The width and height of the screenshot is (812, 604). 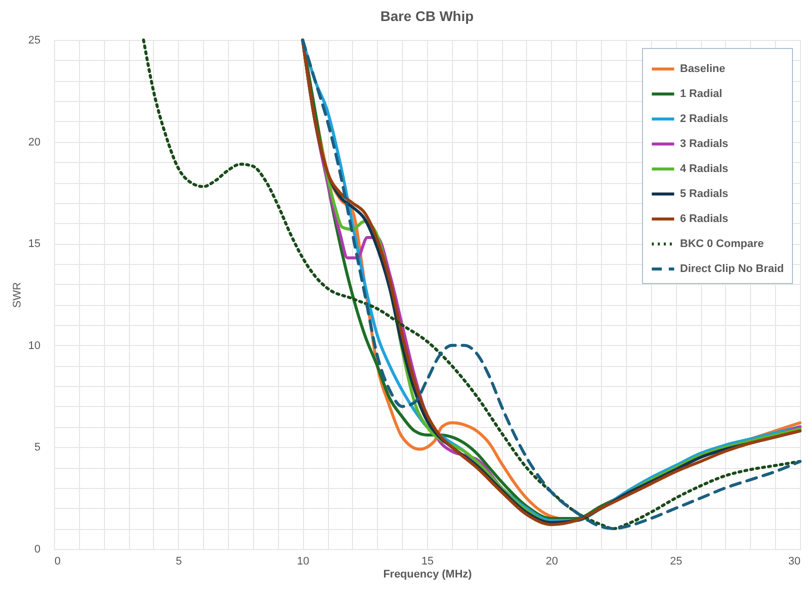 I want to click on legend-label: 1 Radial, so click(x=701, y=94).